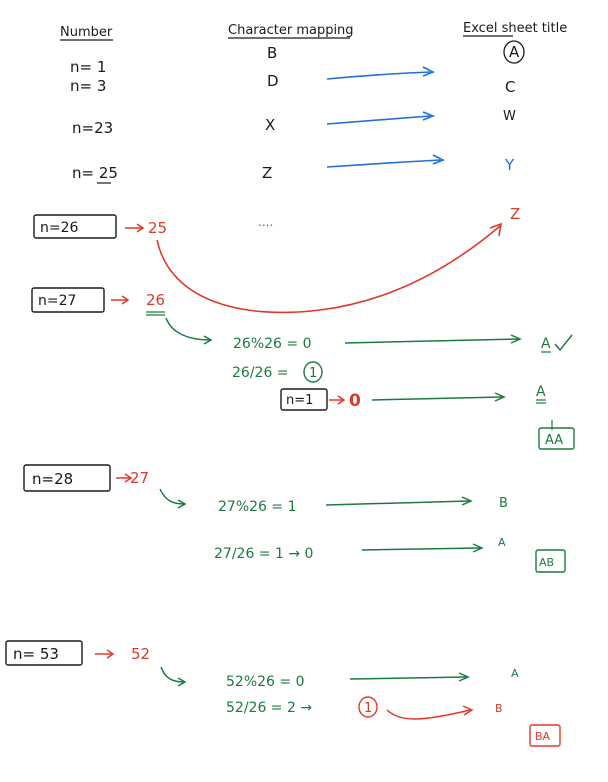 Image resolution: width=608 pixels, height=782 pixels. I want to click on circled-a-ring, so click(514, 52).